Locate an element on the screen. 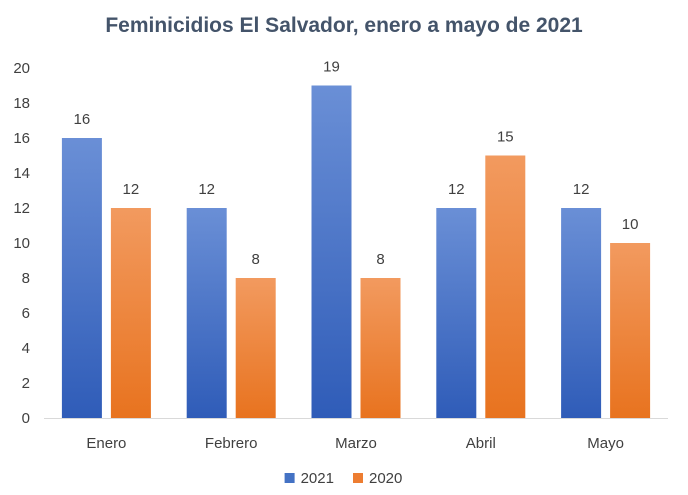  x-axis: Enero Febrero Marzo Abril Mayo is located at coordinates (356, 435).